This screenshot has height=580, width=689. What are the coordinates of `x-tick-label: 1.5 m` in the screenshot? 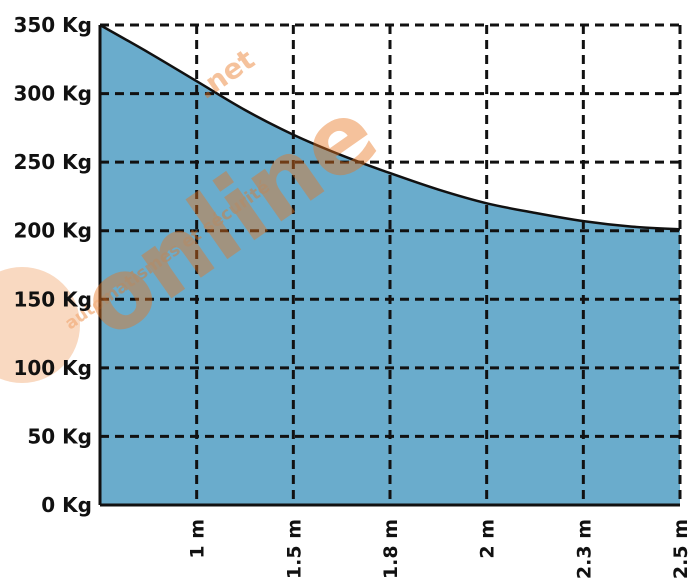 It's located at (294, 549).